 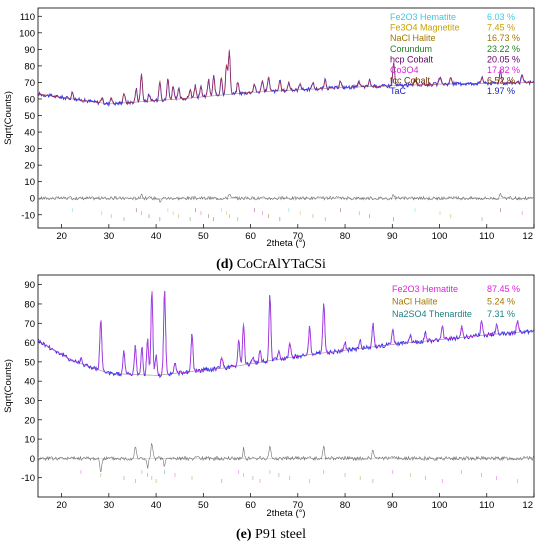 What do you see at coordinates (425, 28) in the screenshot?
I see `legend-phase-name: Fe3O4 Magnetite` at bounding box center [425, 28].